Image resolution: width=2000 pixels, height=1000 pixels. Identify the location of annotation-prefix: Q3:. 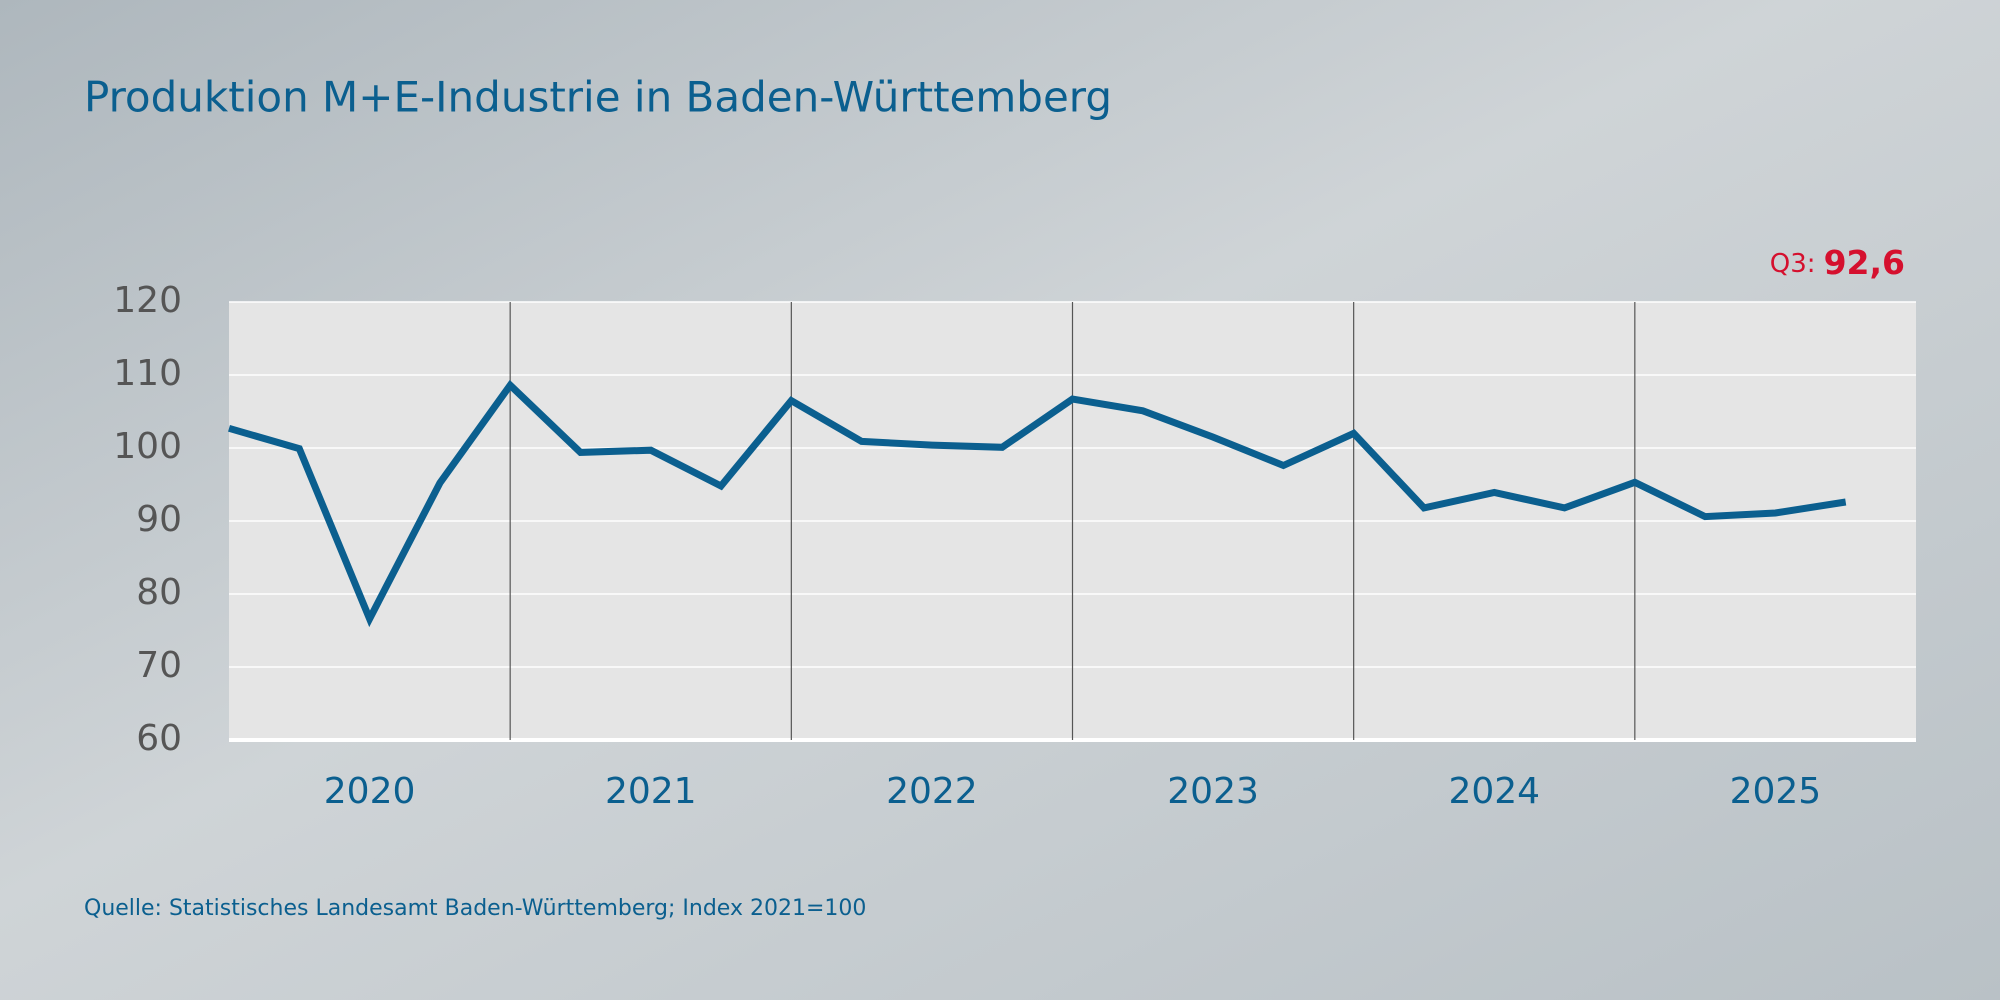
(1793, 264).